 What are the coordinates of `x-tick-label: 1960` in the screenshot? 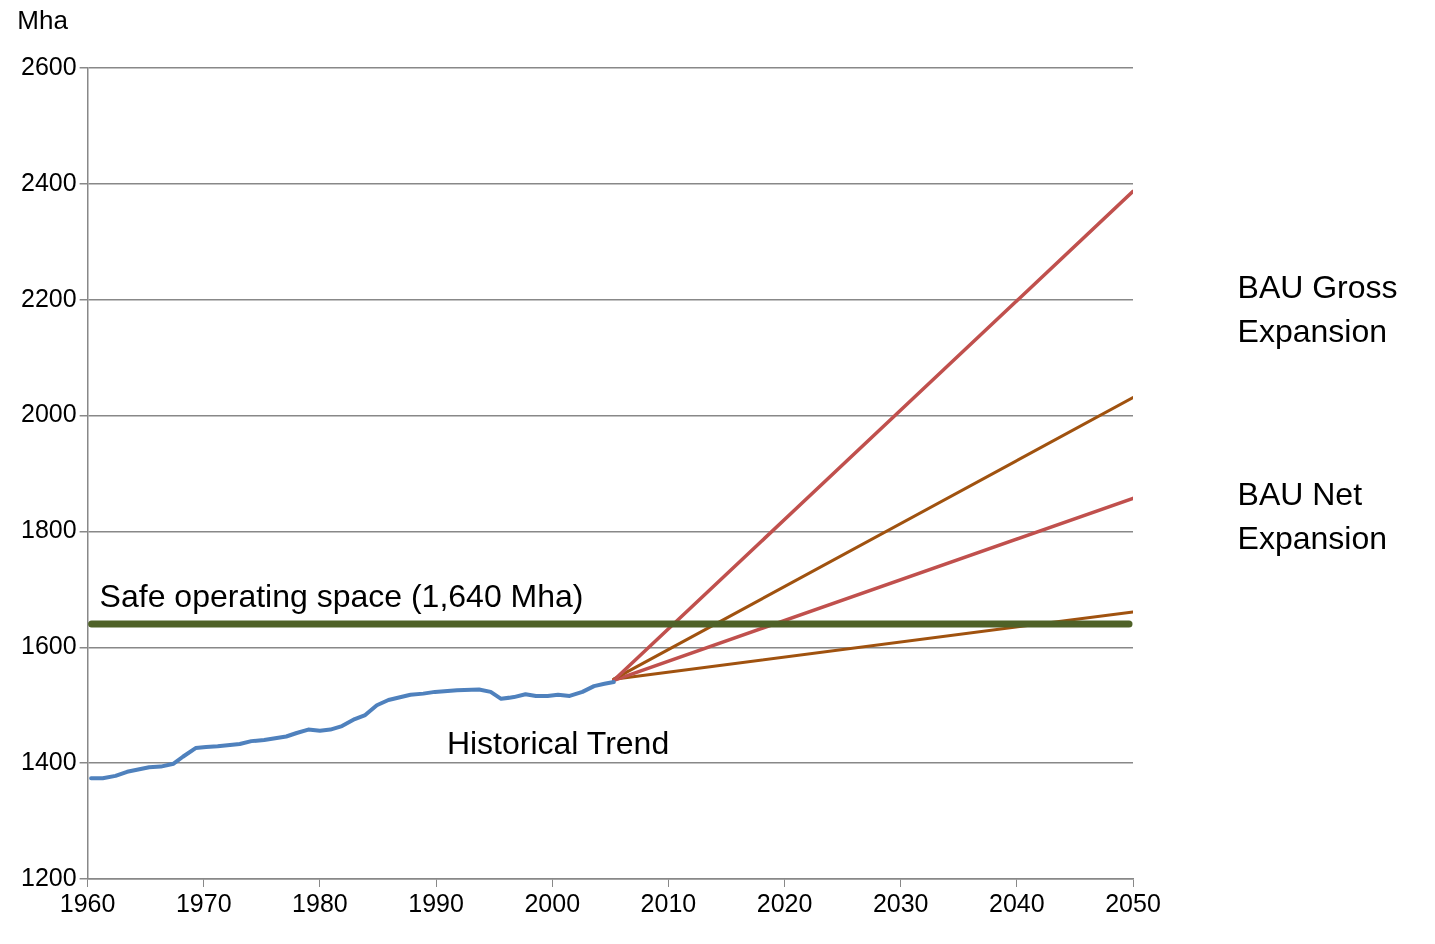 It's located at (87, 902).